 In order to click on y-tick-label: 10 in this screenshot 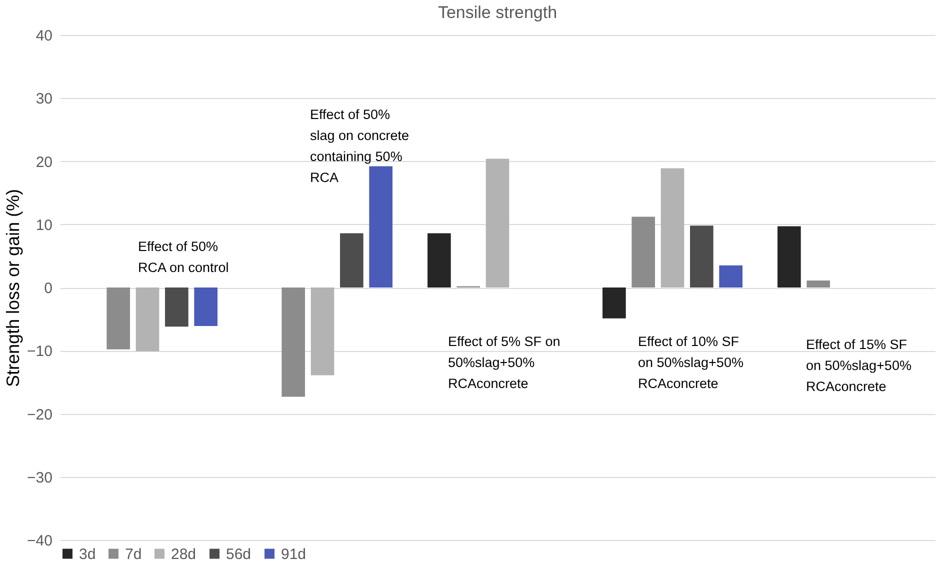, I will do `click(44, 225)`.